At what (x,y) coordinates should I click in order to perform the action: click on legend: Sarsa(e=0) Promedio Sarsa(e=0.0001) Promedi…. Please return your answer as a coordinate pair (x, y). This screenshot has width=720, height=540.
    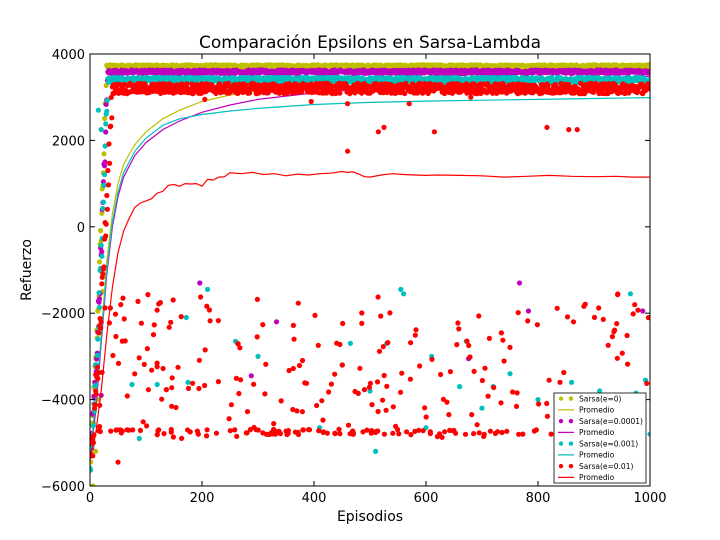
    Looking at the image, I should click on (600, 438).